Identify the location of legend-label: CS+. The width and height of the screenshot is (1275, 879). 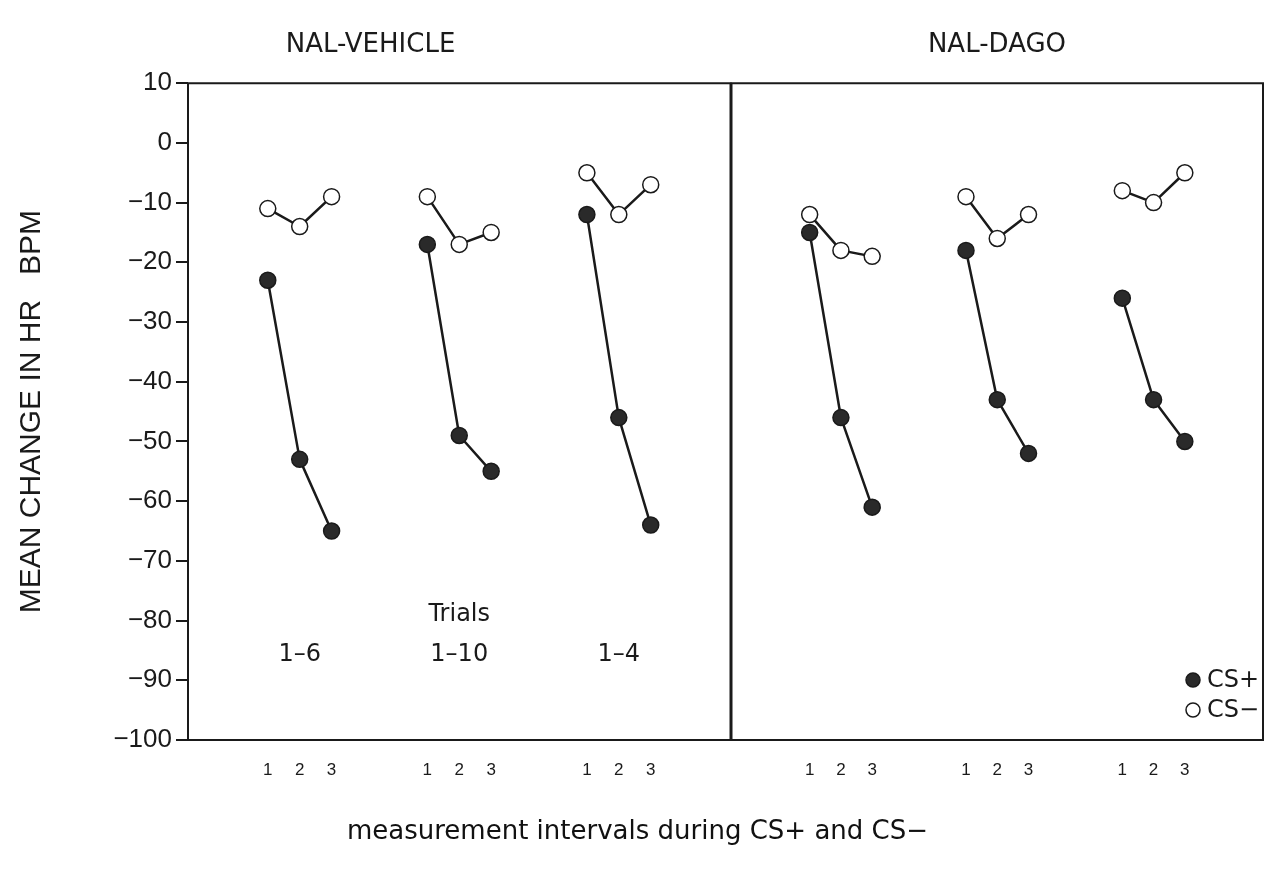
(1233, 679).